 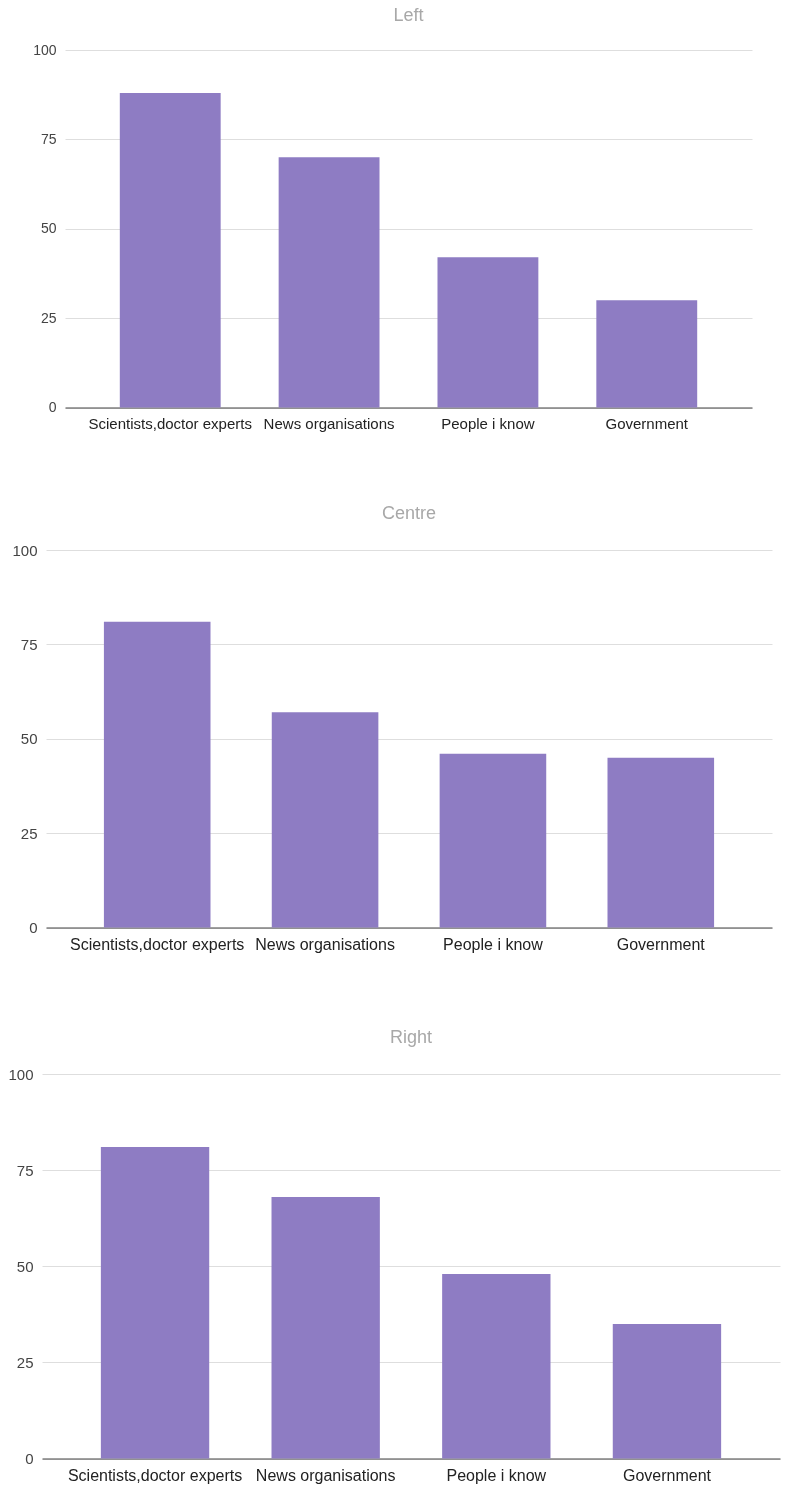 What do you see at coordinates (411, 1036) in the screenshot?
I see `chart-title: Right` at bounding box center [411, 1036].